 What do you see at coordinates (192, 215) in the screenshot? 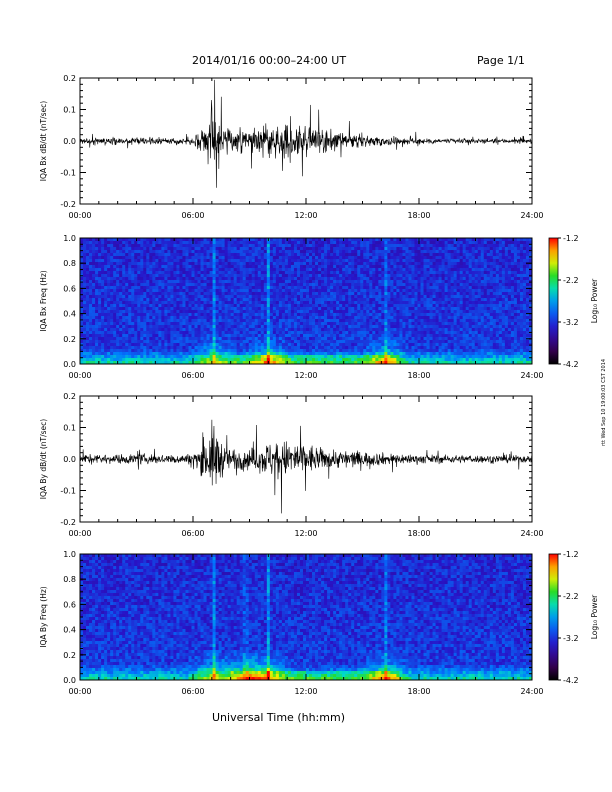
I see `x-tick-label: 06:00` at bounding box center [192, 215].